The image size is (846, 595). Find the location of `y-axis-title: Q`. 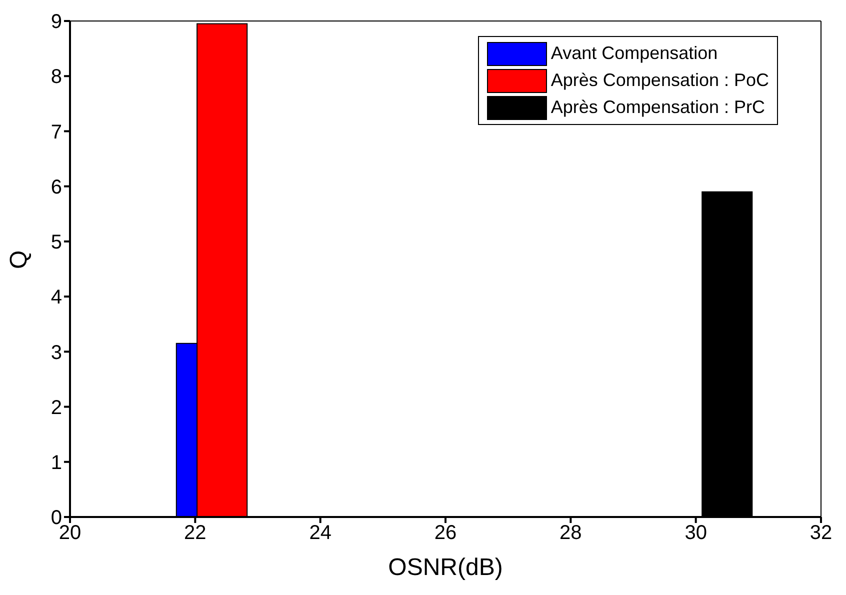

y-axis-title: Q is located at coordinates (19, 259).